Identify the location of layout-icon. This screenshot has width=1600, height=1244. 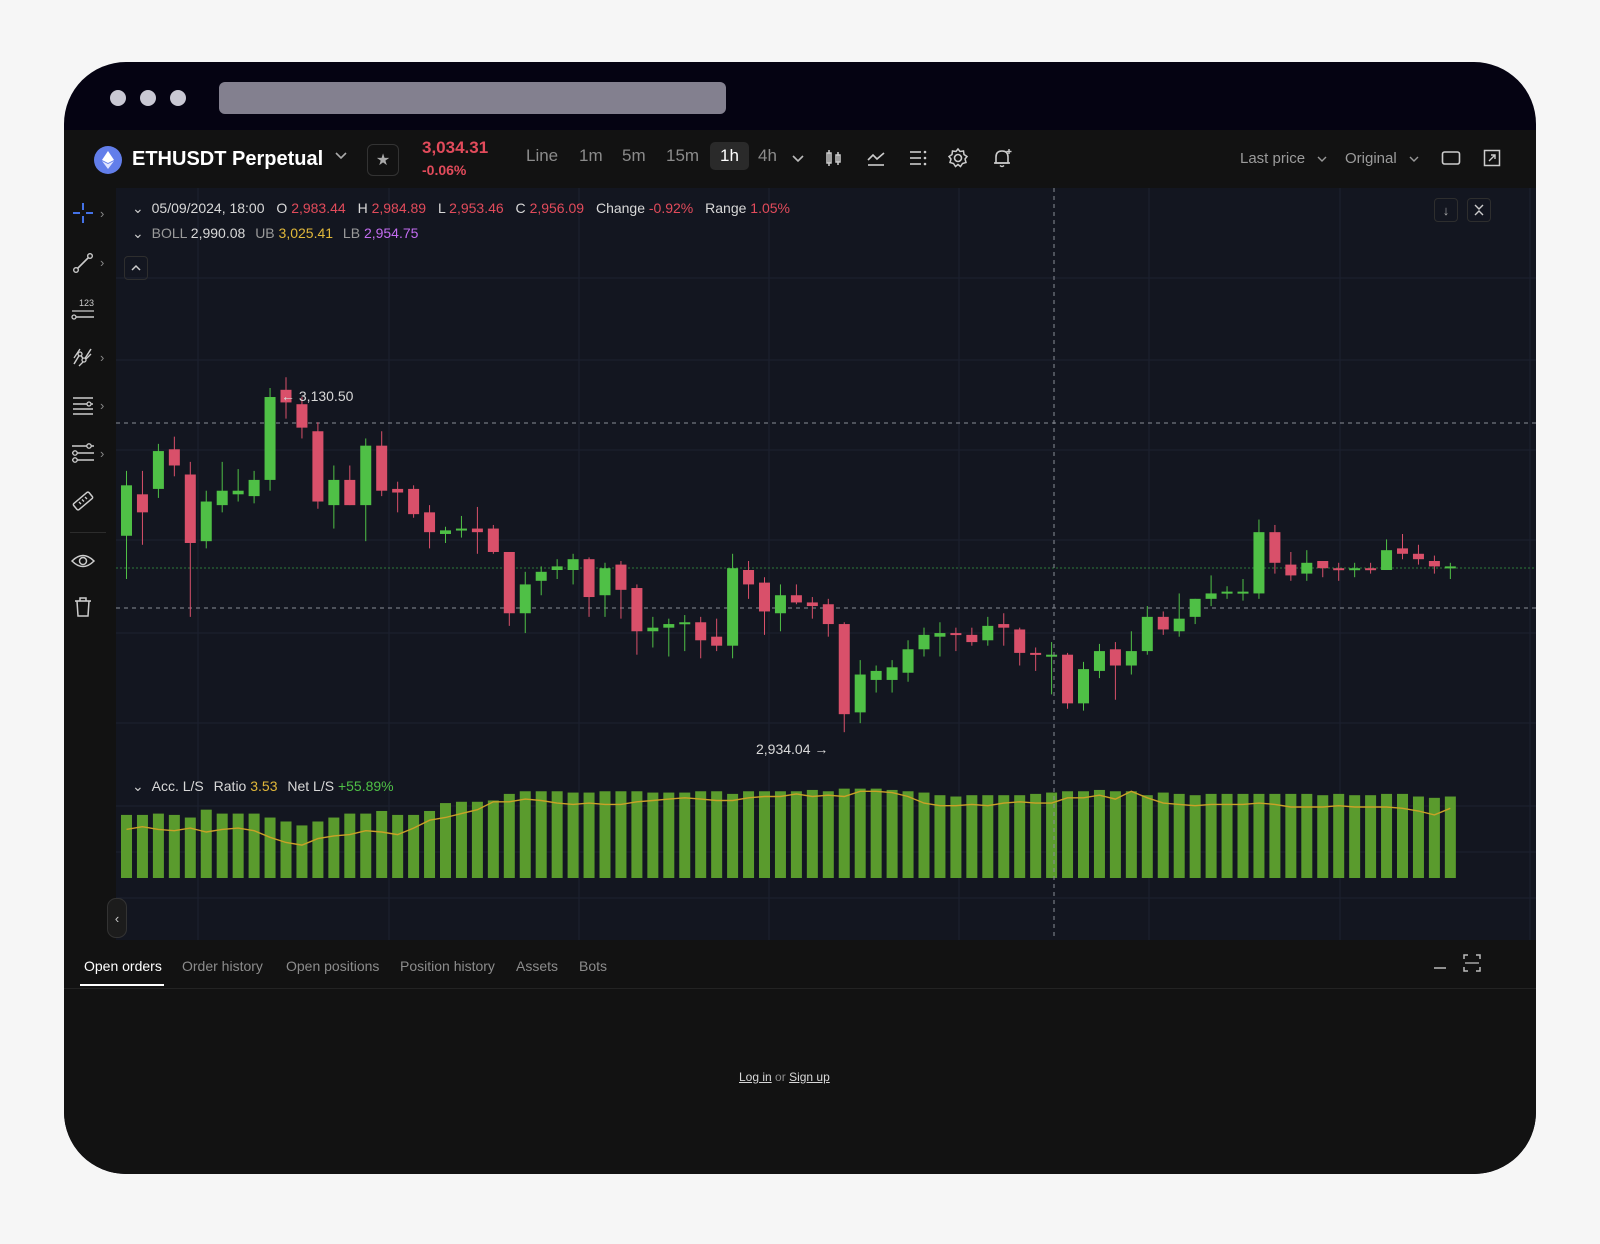
(918, 158).